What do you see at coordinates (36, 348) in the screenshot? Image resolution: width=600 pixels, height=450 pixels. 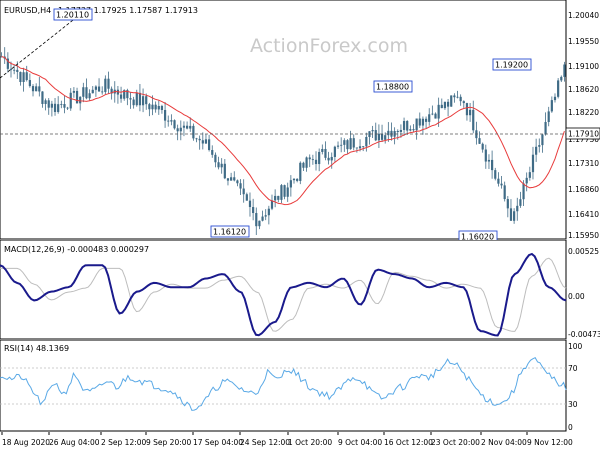 I see `rsi-label: RSI(14) 48.1369` at bounding box center [36, 348].